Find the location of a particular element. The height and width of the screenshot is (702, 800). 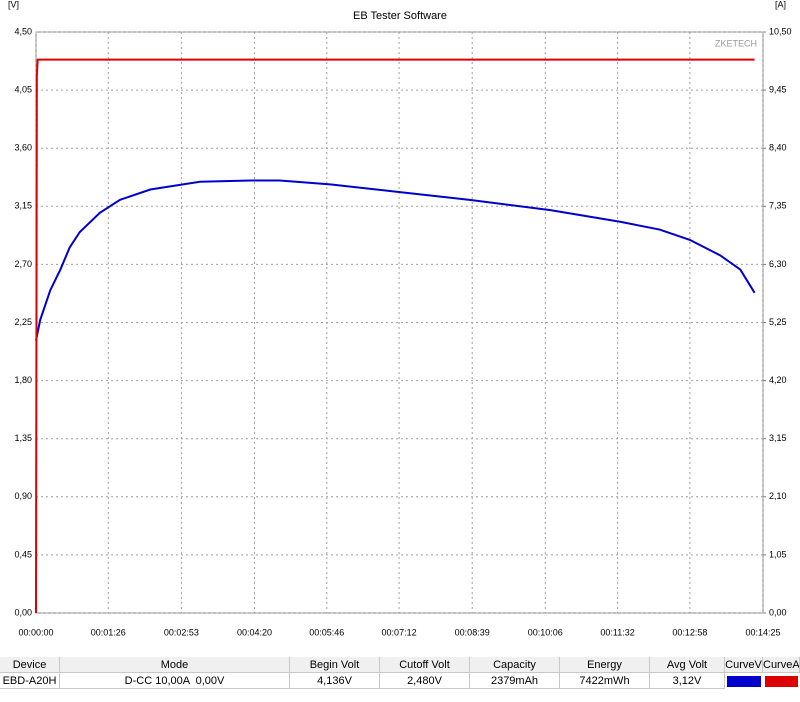

y-tick-label: 0,45 is located at coordinates (23, 554).